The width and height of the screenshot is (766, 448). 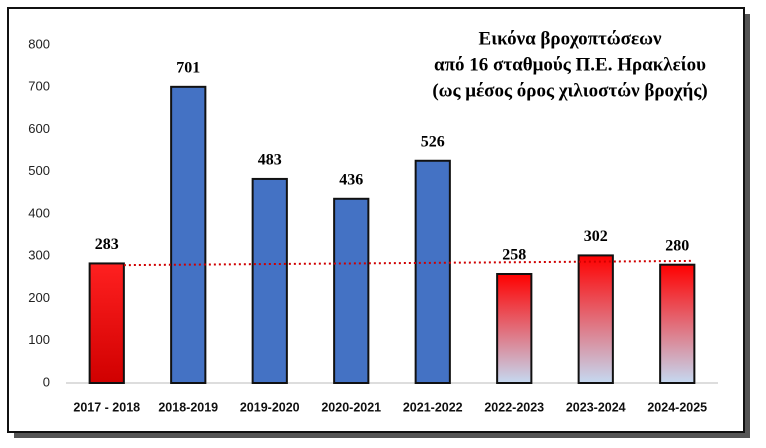 I want to click on value-label: 302, so click(x=596, y=236).